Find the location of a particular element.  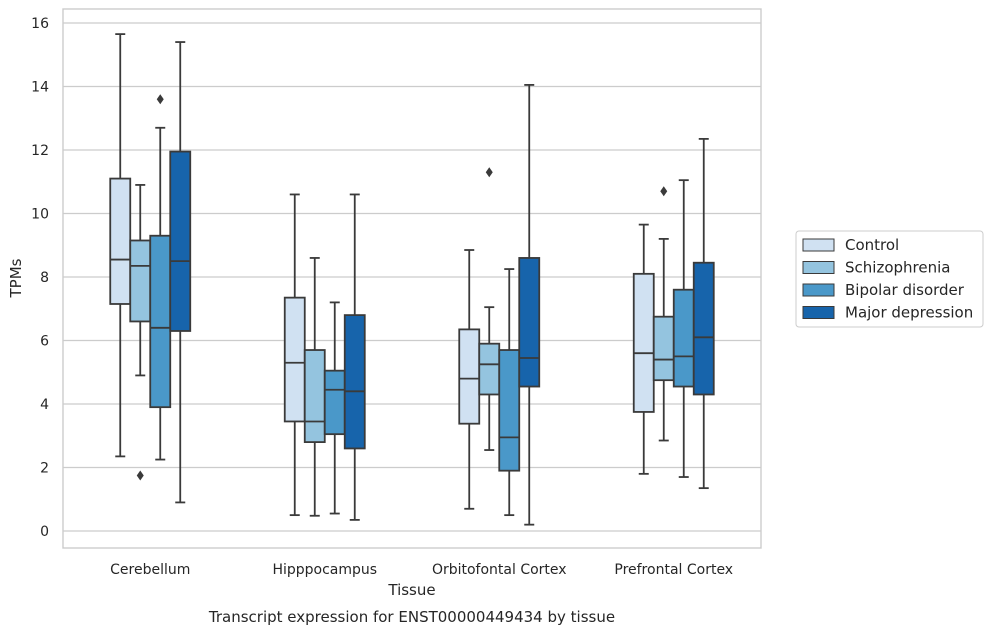

x-tick-label: Orbitofontal Cortex is located at coordinates (499, 570).